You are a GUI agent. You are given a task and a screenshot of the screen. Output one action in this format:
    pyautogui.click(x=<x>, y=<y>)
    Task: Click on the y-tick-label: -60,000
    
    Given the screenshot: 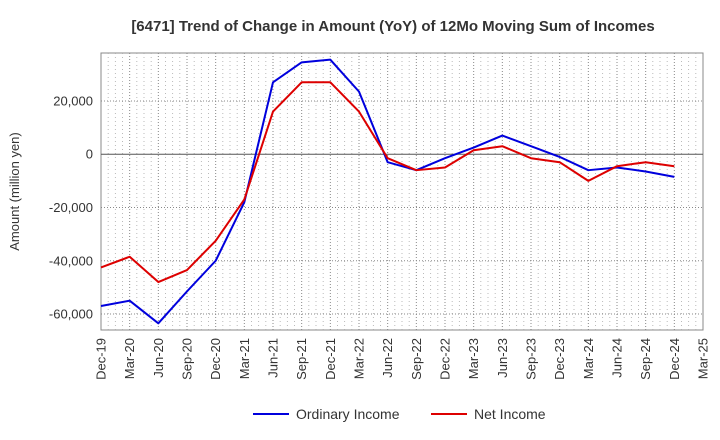 What is the action you would take?
    pyautogui.click(x=71, y=314)
    